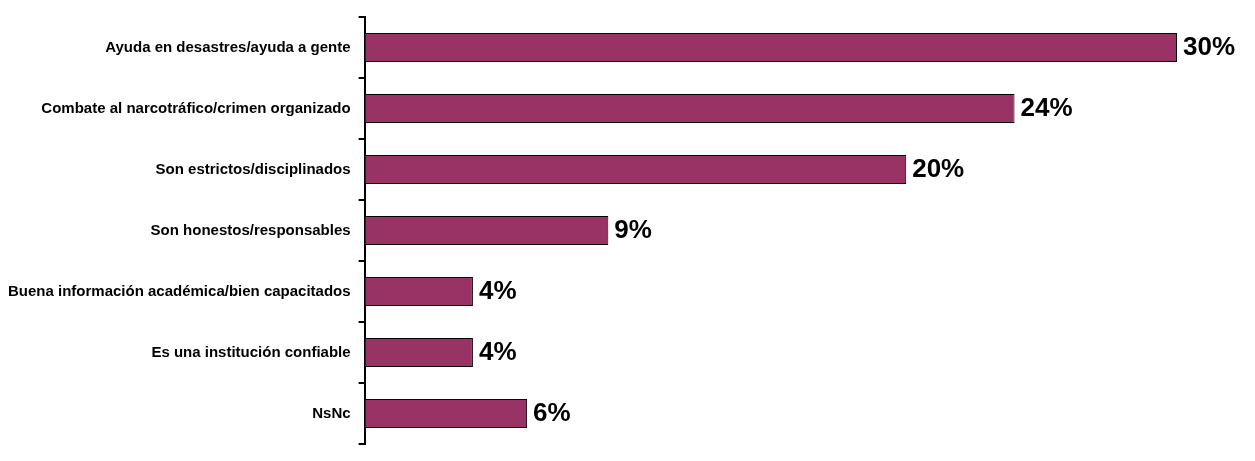 The width and height of the screenshot is (1255, 461). What do you see at coordinates (179, 290) in the screenshot?
I see `y-tick-label: Buena información académica/bien capacitados` at bounding box center [179, 290].